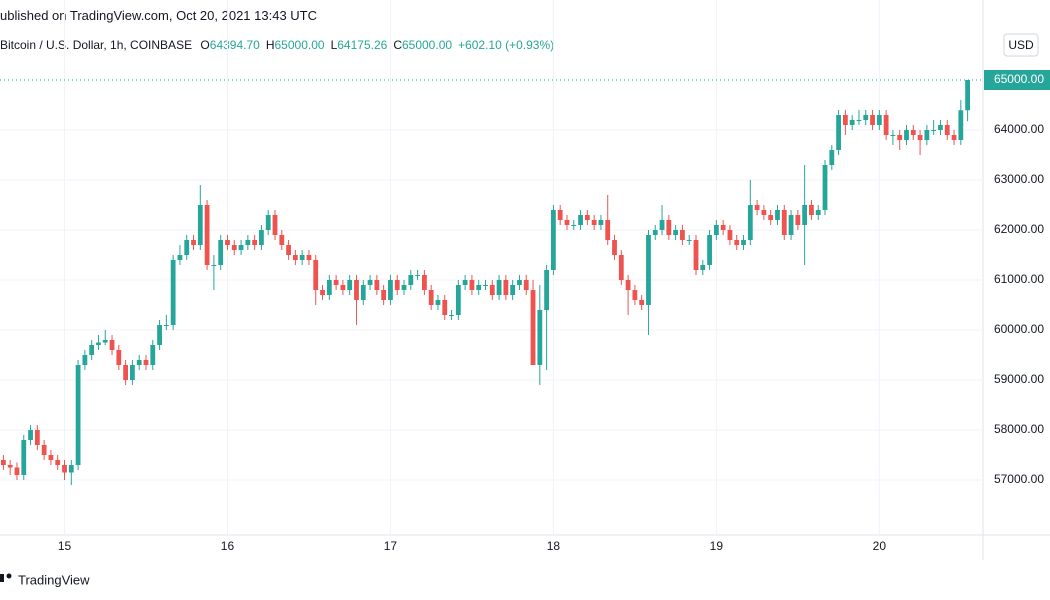 The height and width of the screenshot is (600, 1050). I want to click on x-tick-label: 15, so click(65, 546).